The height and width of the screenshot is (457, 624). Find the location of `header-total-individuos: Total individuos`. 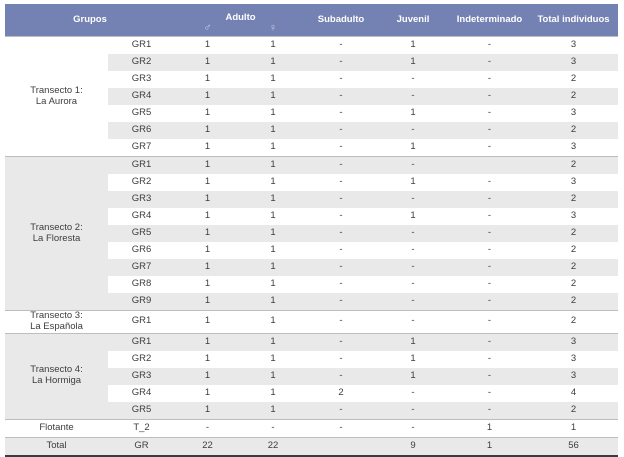

header-total-individuos: Total individuos is located at coordinates (574, 20).